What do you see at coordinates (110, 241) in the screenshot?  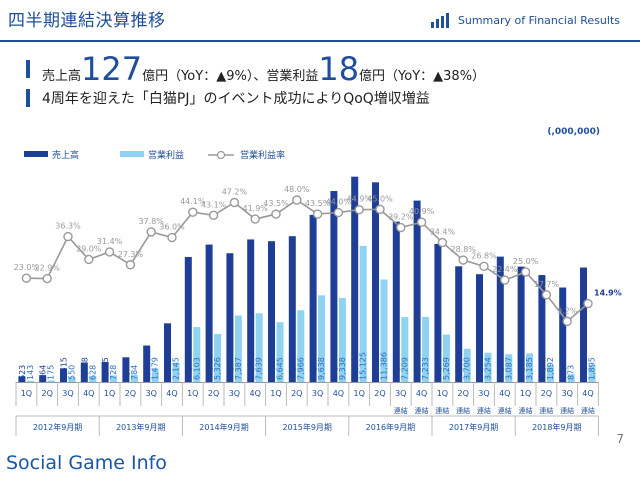 I see `margin-value-label: 31.4%` at bounding box center [110, 241].